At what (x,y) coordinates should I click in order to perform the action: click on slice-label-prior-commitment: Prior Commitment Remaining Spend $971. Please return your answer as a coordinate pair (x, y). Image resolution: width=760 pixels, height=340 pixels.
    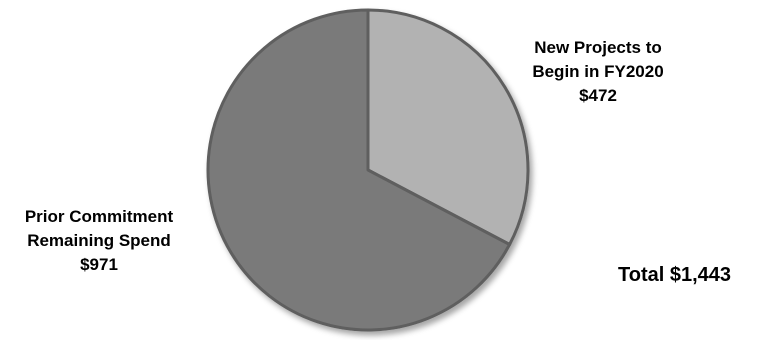
    Looking at the image, I should click on (99, 241).